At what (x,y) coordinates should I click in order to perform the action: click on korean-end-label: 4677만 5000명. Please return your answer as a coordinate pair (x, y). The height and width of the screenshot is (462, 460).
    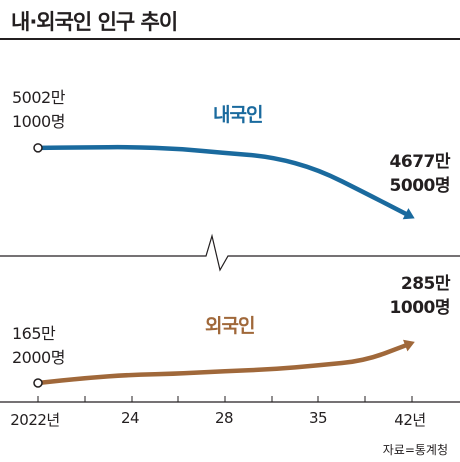
    Looking at the image, I should click on (420, 174).